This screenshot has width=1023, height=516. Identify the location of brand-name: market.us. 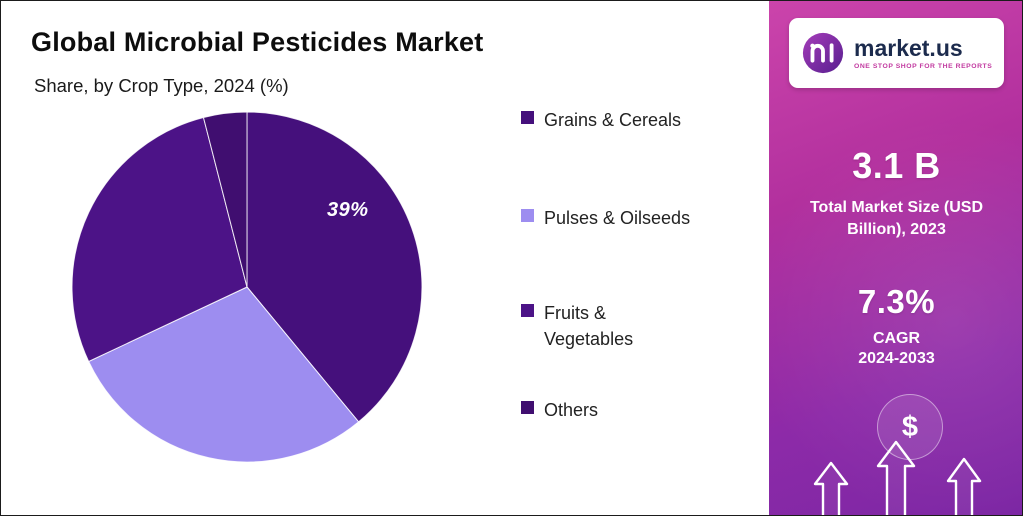
(908, 47).